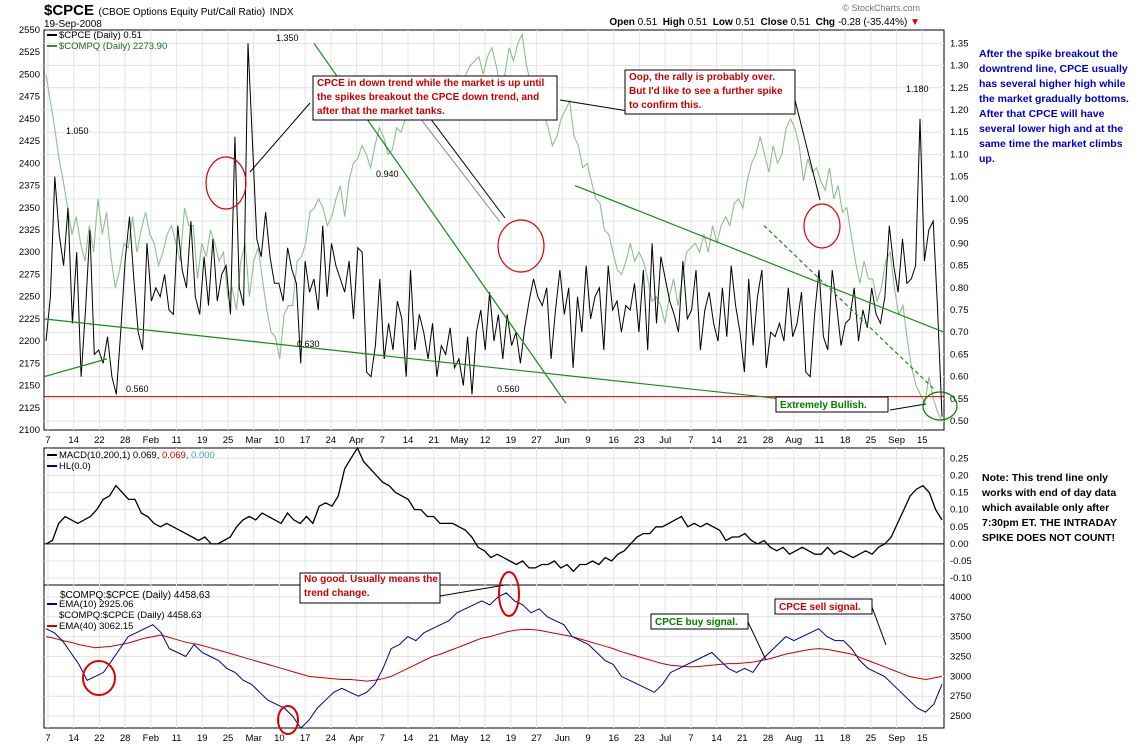  What do you see at coordinates (29, 97) in the screenshot?
I see `y-tick-label-left: 2475` at bounding box center [29, 97].